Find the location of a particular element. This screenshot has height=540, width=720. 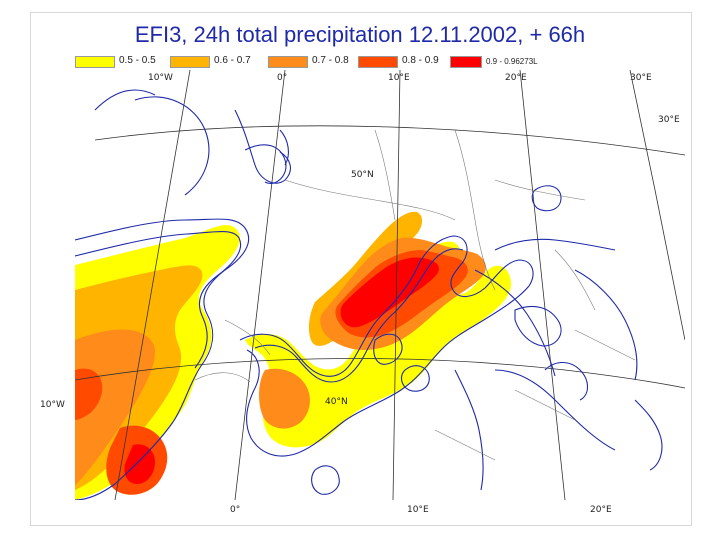

label-lon-top-20e: 20°E is located at coordinates (516, 78).